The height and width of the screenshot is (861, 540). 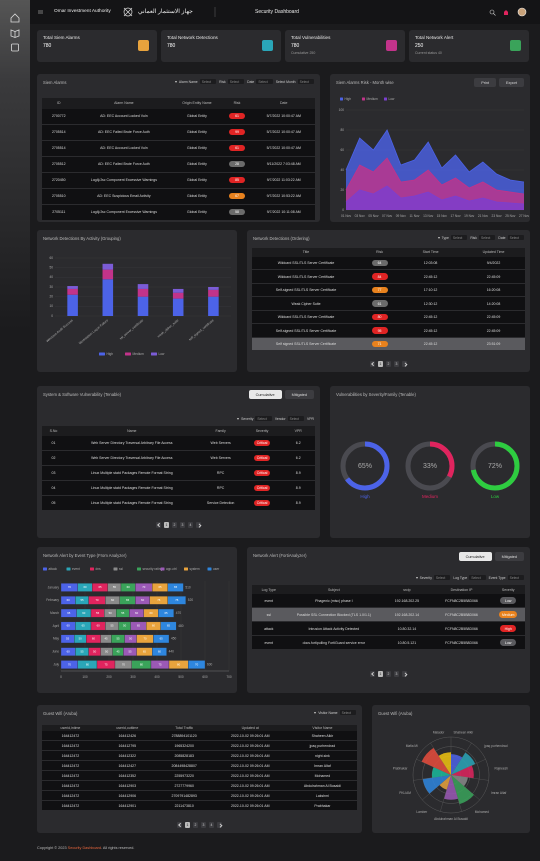 I want to click on filter: Date Select, so click(x=511, y=238).